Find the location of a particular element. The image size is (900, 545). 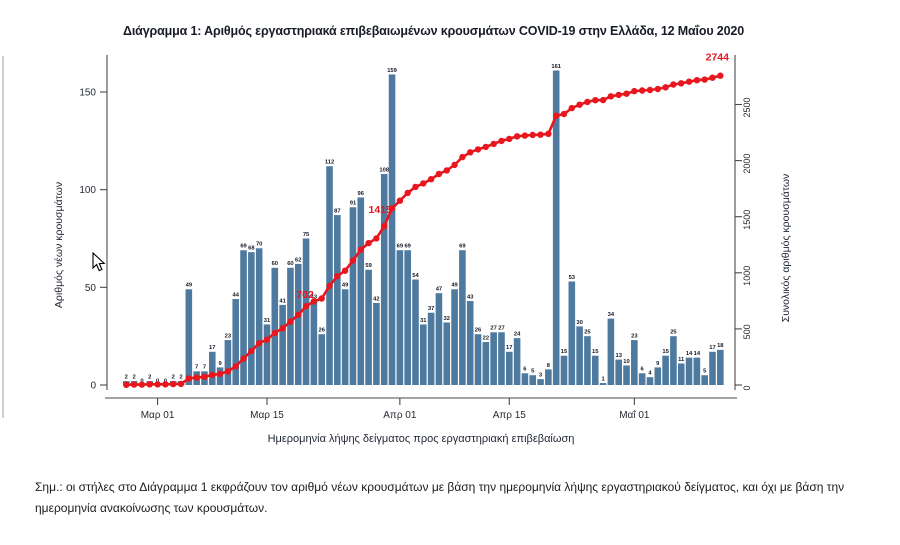

bar-value-label: 30 is located at coordinates (579, 323).